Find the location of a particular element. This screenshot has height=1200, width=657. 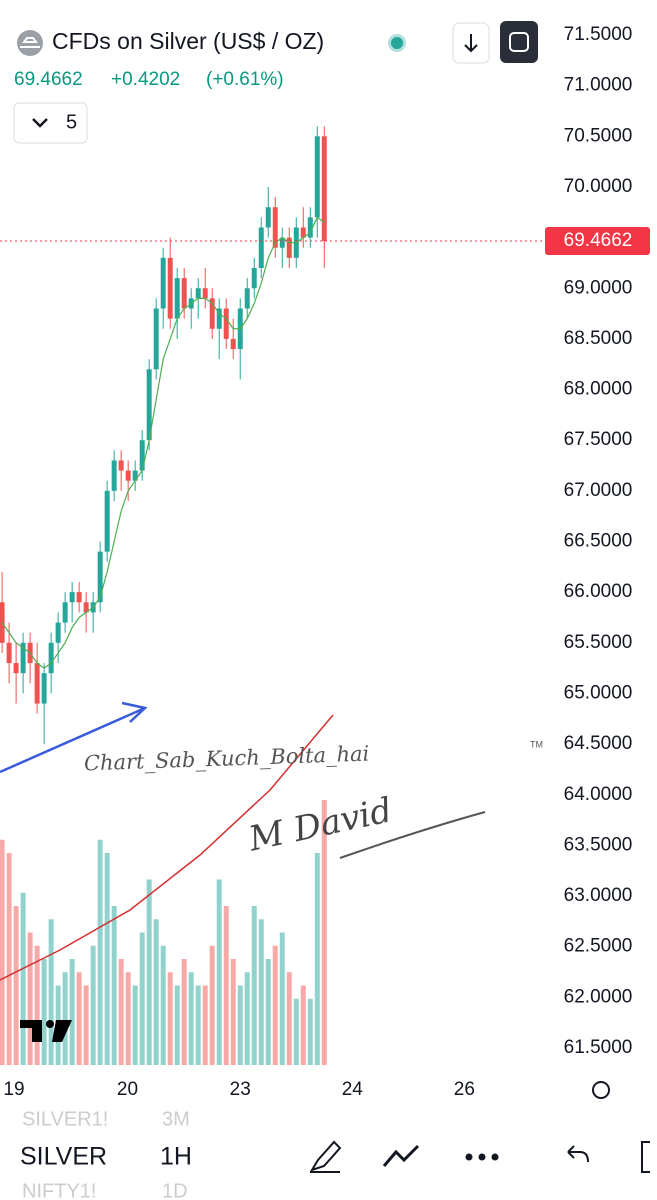

interval: 1H is located at coordinates (176, 1157).